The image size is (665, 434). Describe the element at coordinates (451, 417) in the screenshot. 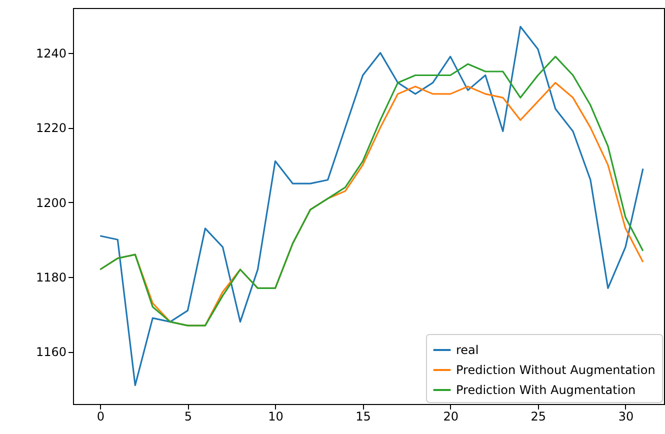

I see `x-tick-label: 20` at that location.